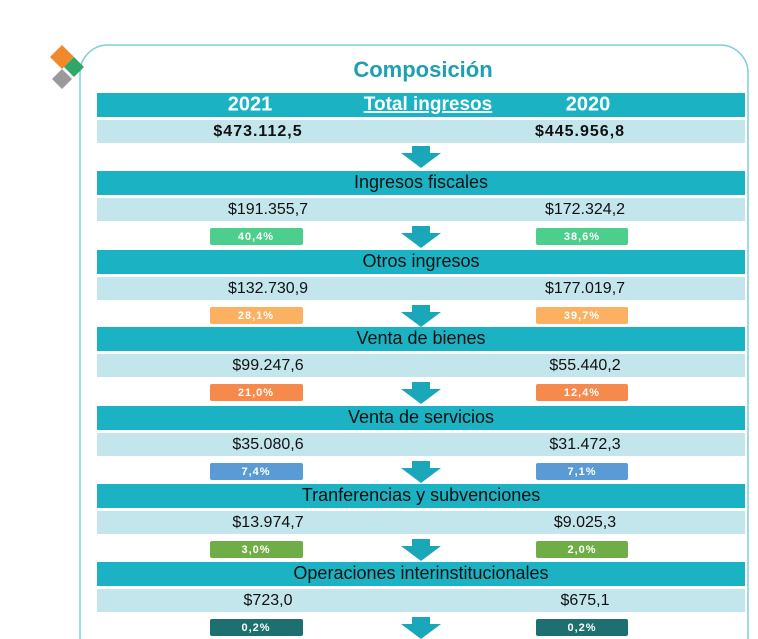 The height and width of the screenshot is (639, 758). I want to click on share-right: 38,6%, so click(582, 237).